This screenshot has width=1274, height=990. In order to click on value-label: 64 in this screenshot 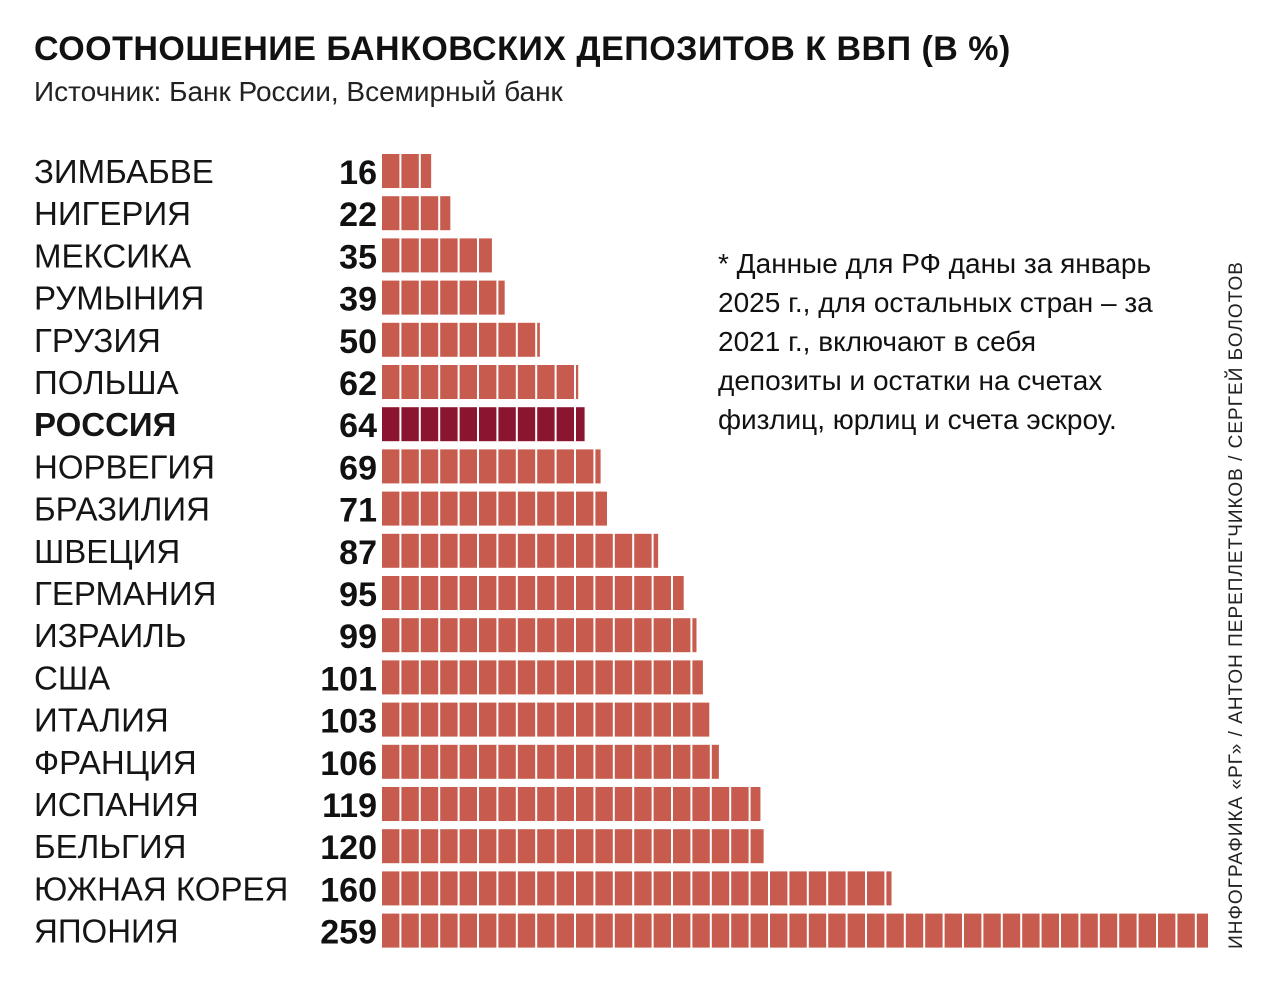, I will do `click(358, 426)`.